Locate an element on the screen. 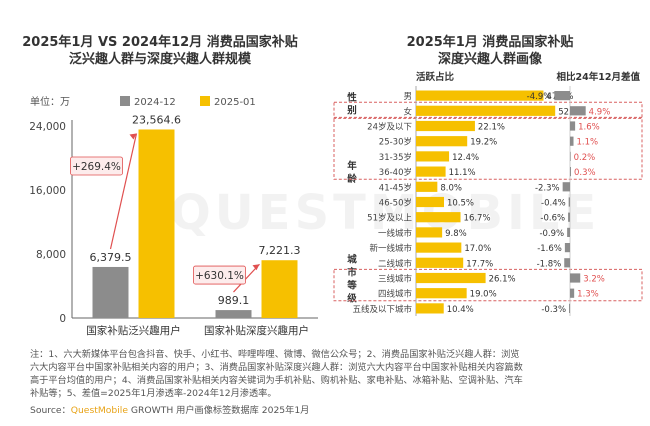 The width and height of the screenshot is (650, 426). row-label: 四线城市 is located at coordinates (395, 294).